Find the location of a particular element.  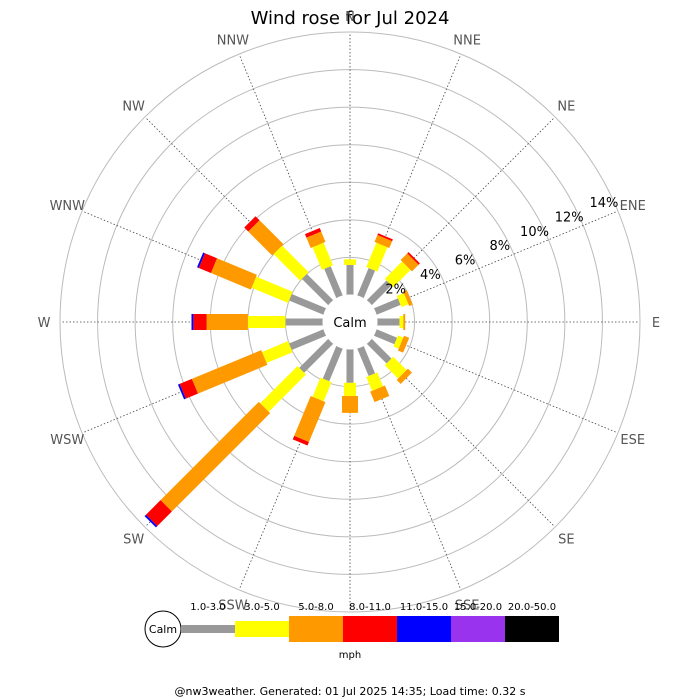

direction-label-nw: NW is located at coordinates (133, 107).